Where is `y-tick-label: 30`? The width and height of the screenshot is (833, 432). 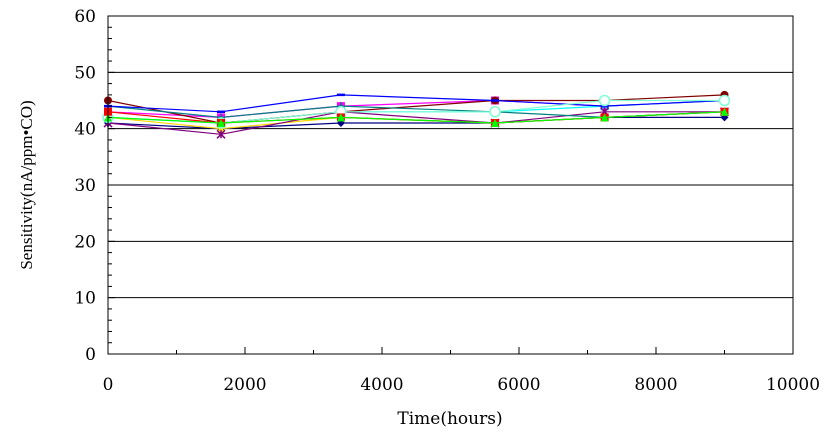
y-tick-label: 30 is located at coordinates (85, 186).